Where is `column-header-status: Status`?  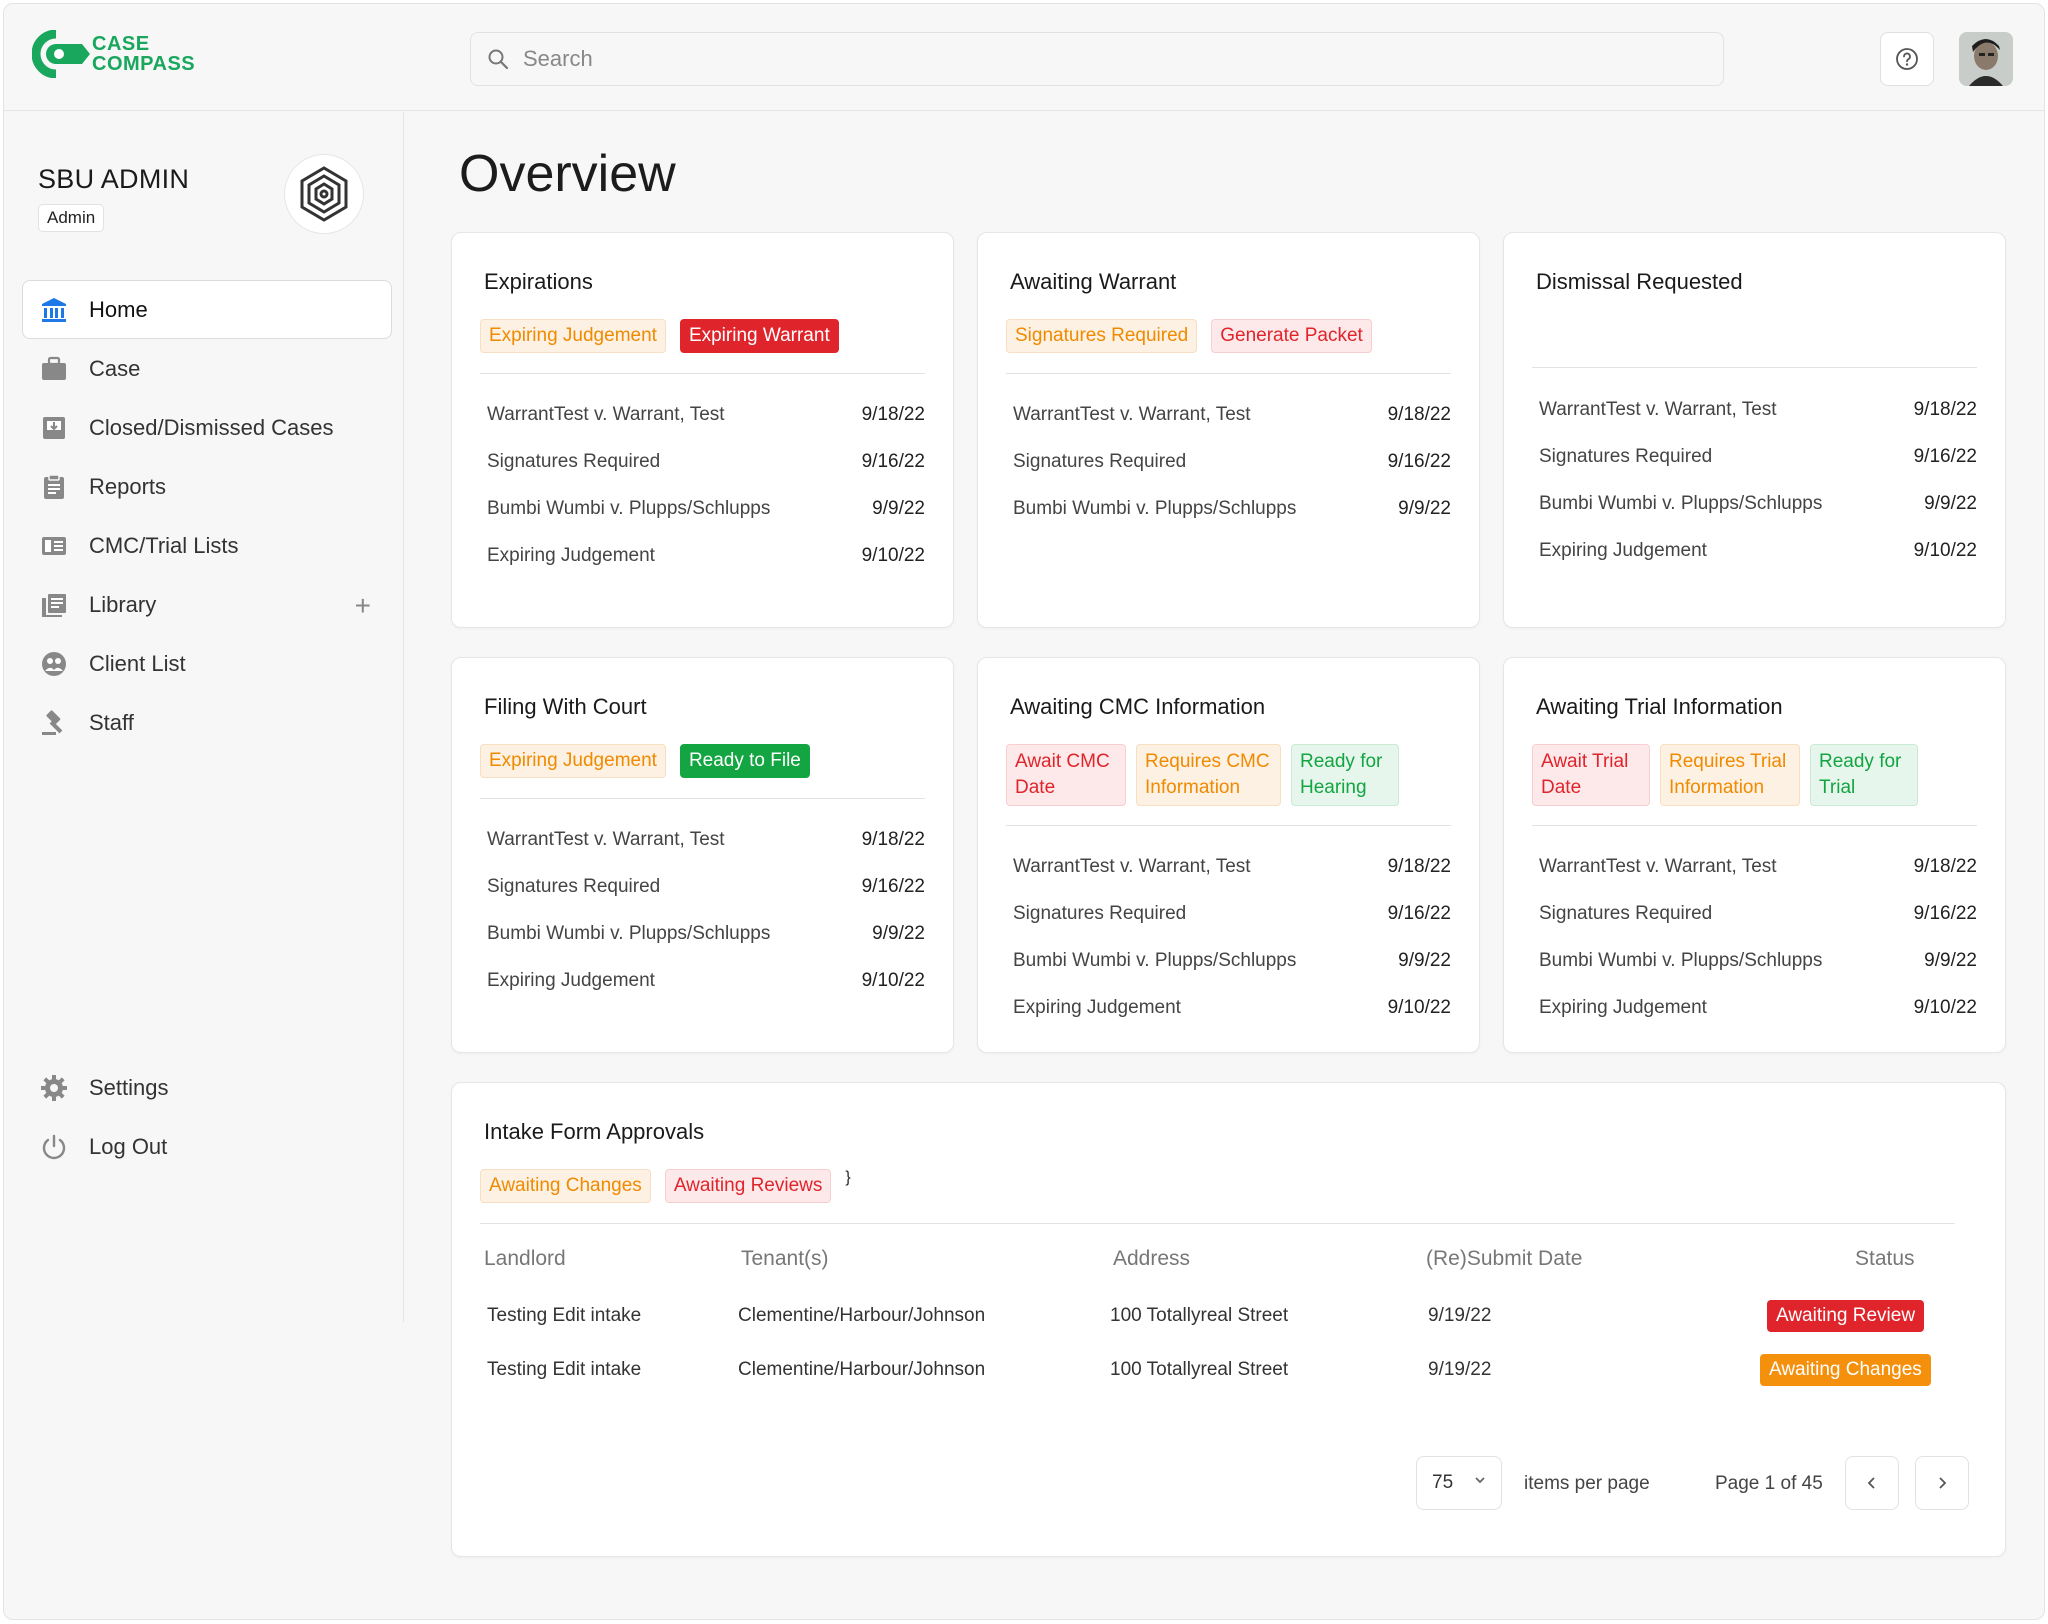
column-header-status: Status is located at coordinates (1885, 1258).